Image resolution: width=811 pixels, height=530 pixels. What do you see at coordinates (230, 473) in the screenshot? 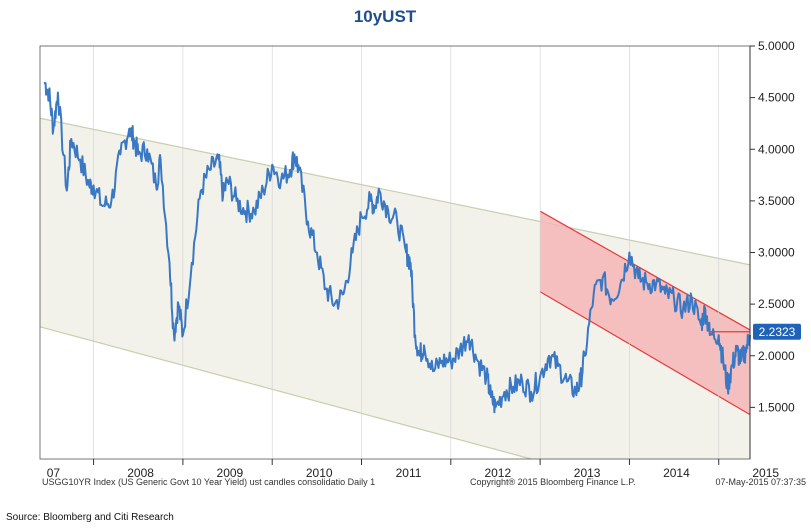
I see `x-tick-label-2: 2009` at bounding box center [230, 473].